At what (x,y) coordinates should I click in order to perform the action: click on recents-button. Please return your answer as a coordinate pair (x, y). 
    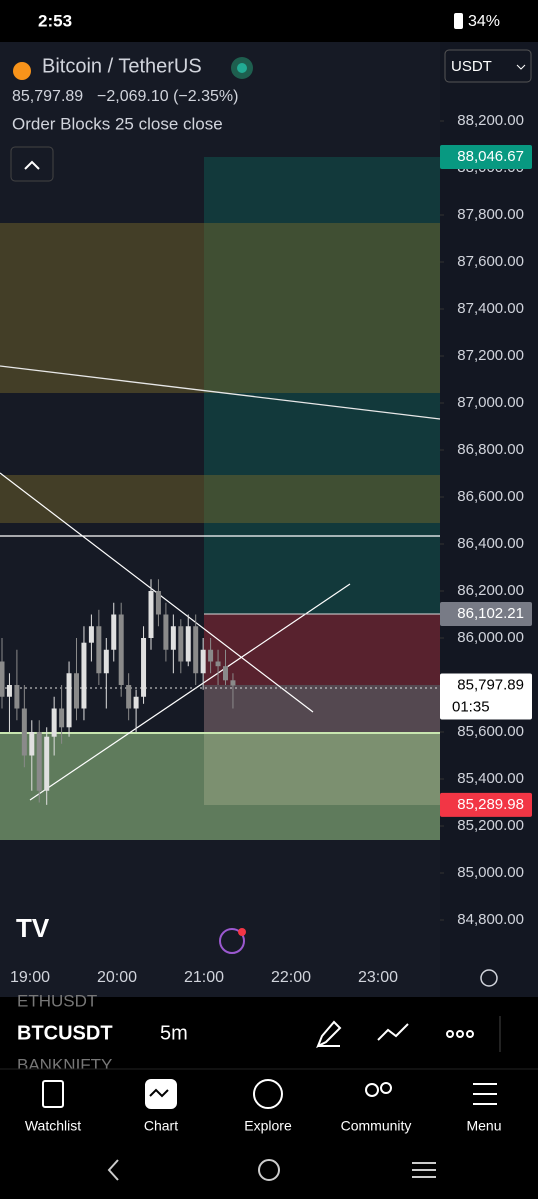
    Looking at the image, I should click on (424, 1170).